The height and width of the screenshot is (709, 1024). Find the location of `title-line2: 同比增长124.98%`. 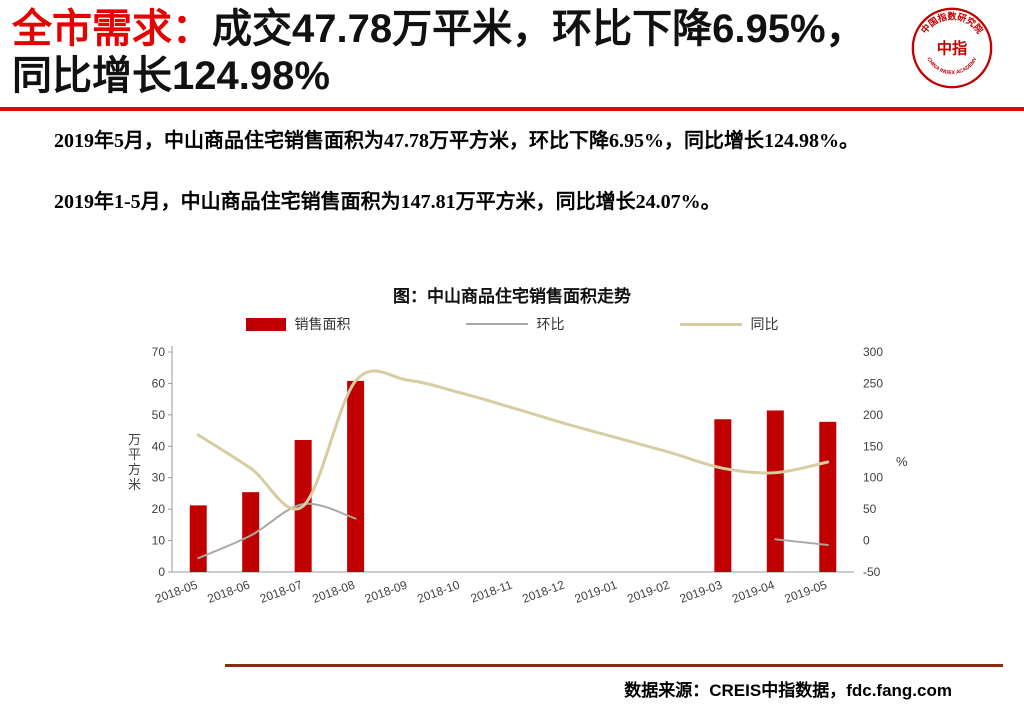

title-line2: 同比增长124.98% is located at coordinates (171, 76).